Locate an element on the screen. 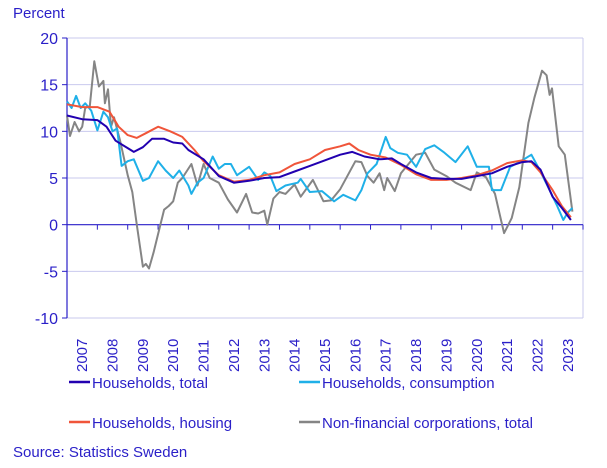  x-tick-label: 2015 is located at coordinates (325, 355).